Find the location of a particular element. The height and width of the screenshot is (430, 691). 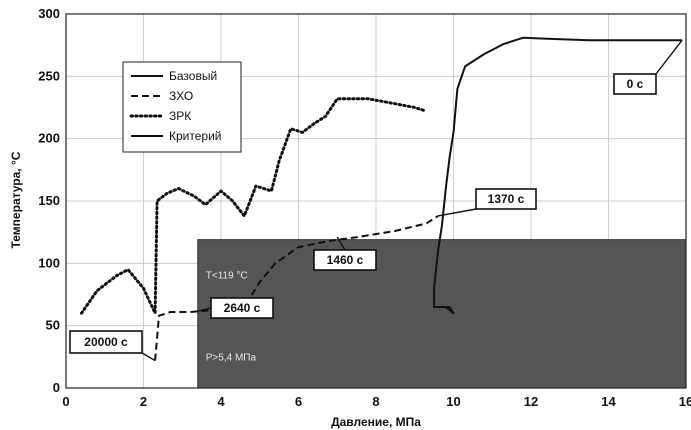

x-axis-title: Давление, МПа is located at coordinates (376, 422).